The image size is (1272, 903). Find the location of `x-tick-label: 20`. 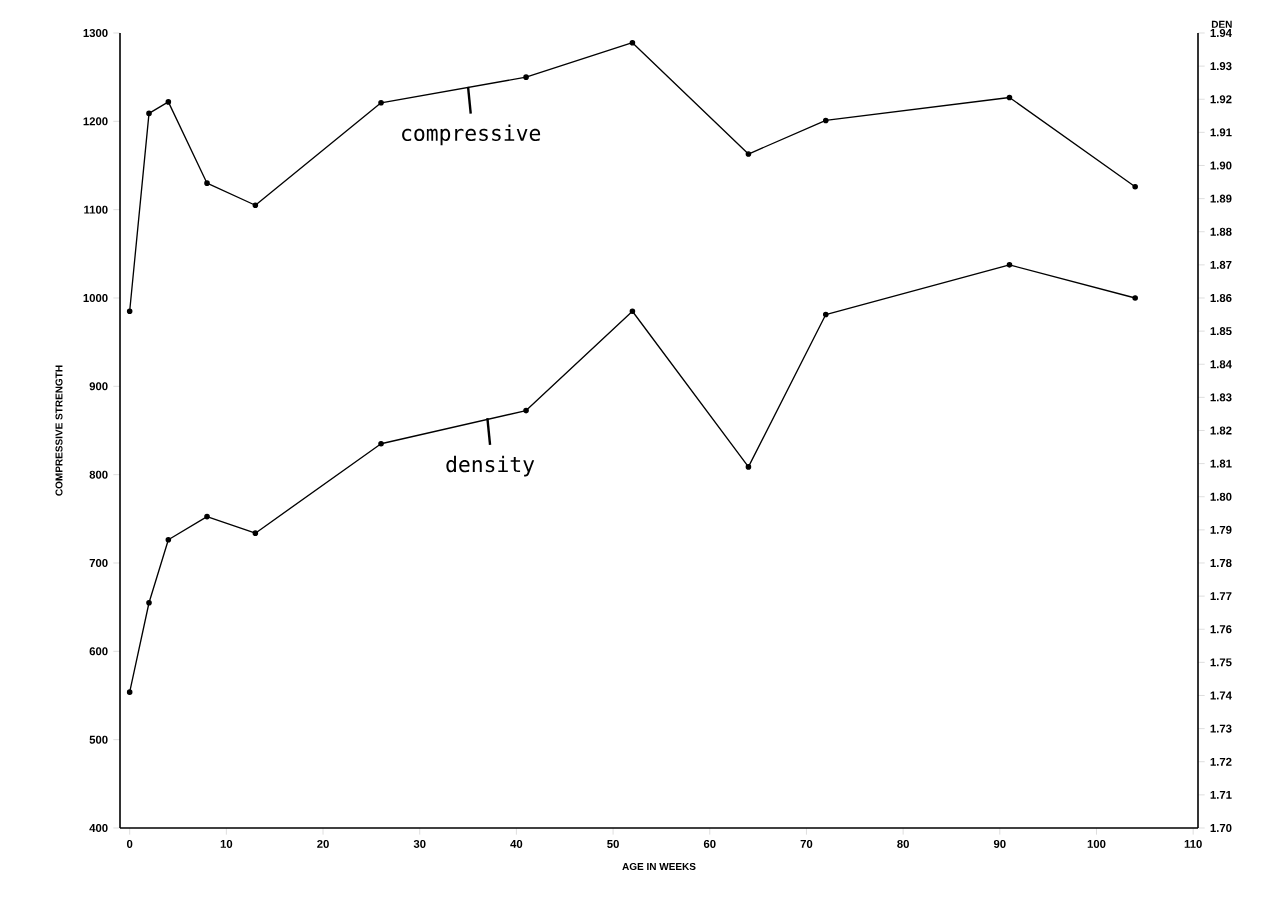

x-tick-label: 20 is located at coordinates (323, 843).